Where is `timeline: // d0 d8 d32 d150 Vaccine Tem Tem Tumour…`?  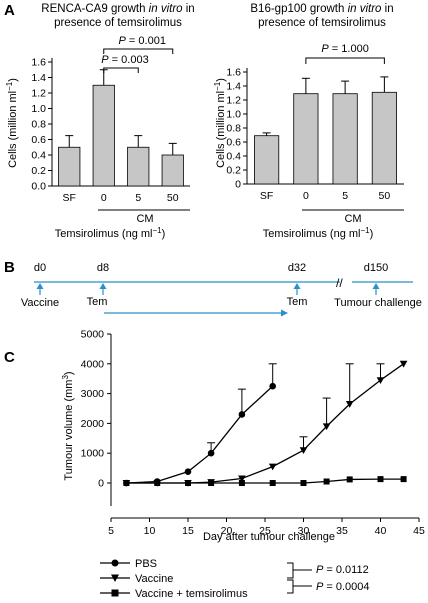
timeline: // d0 d8 d32 d150 Vaccine Tem Tem Tumour… is located at coordinates (221, 289).